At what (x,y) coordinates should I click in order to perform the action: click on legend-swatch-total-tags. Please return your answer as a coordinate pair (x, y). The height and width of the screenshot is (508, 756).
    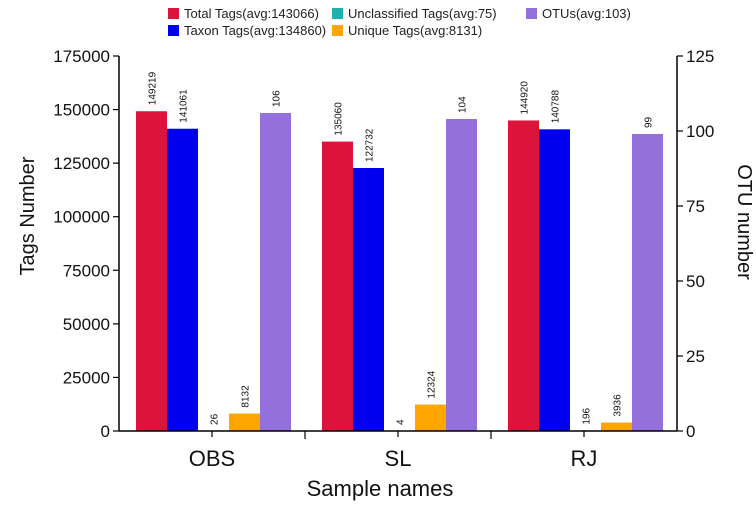
    Looking at the image, I should click on (173, 13).